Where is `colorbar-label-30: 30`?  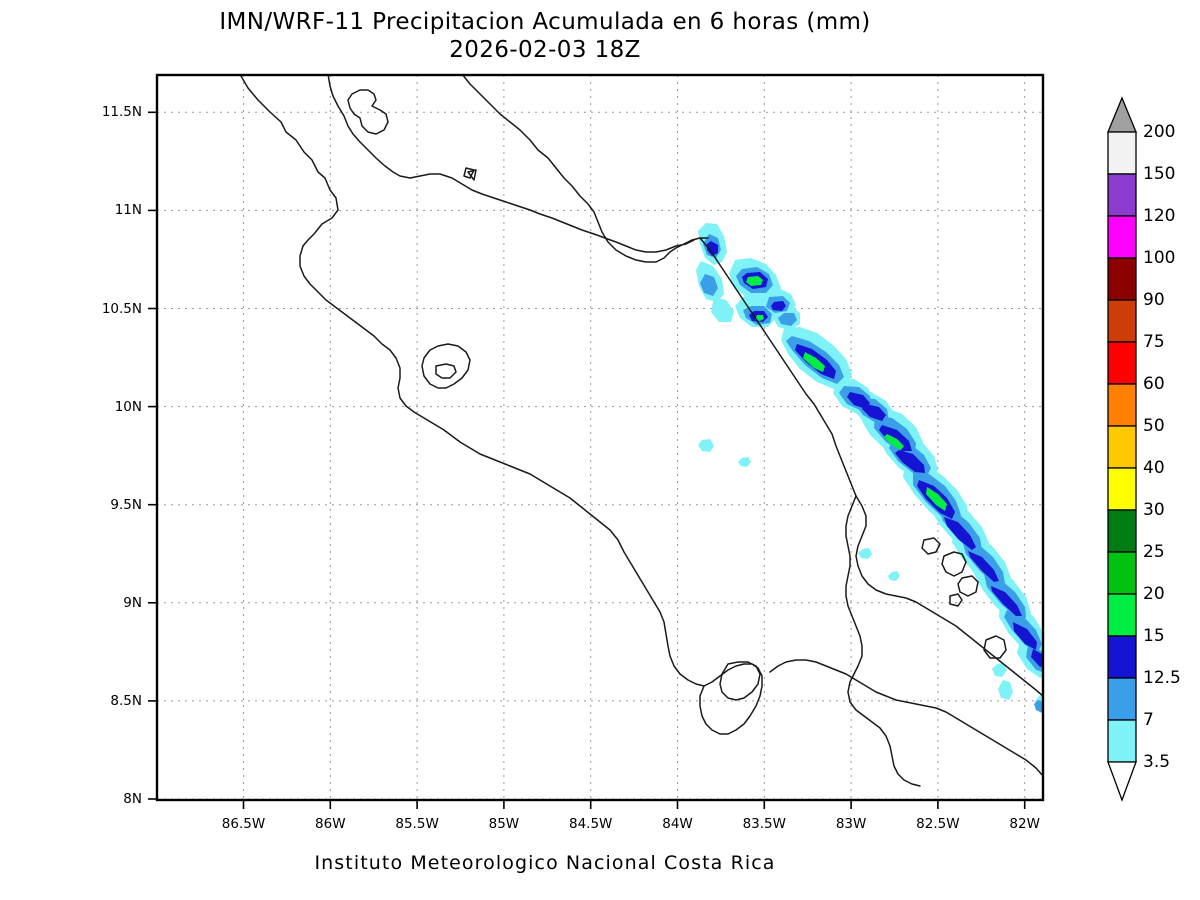 colorbar-label-30: 30 is located at coordinates (1154, 510).